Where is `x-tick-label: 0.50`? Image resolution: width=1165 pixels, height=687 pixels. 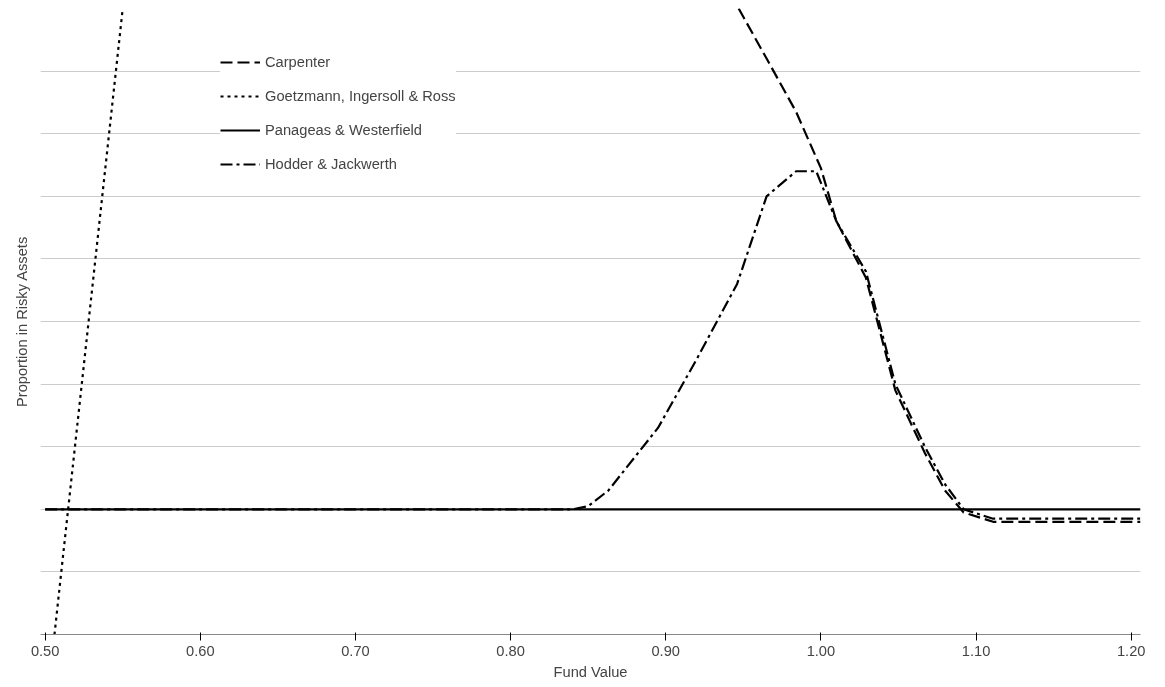
x-tick-label: 0.50 is located at coordinates (45, 650).